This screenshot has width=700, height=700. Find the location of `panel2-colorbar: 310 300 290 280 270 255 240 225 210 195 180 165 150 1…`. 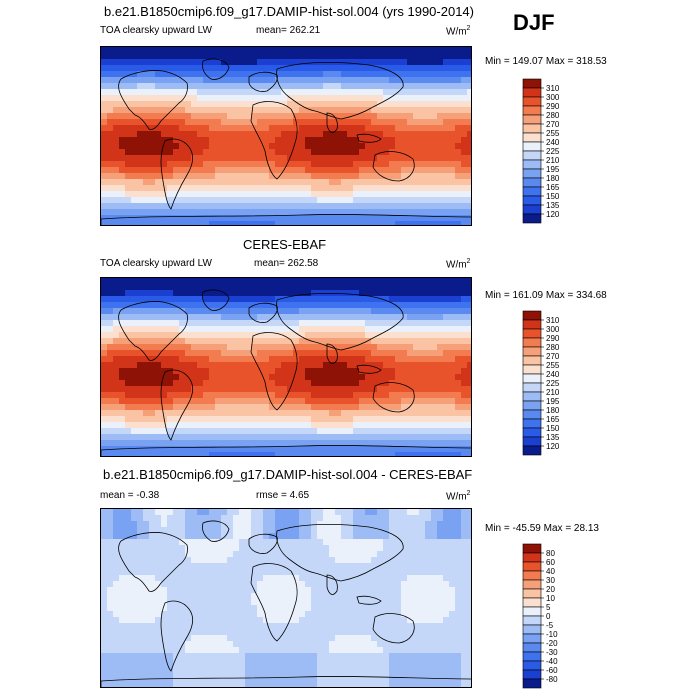

panel2-colorbar: 310 300 290 280 270 255 240 225 210 195 180 165 150 1… is located at coordinates (552, 384).